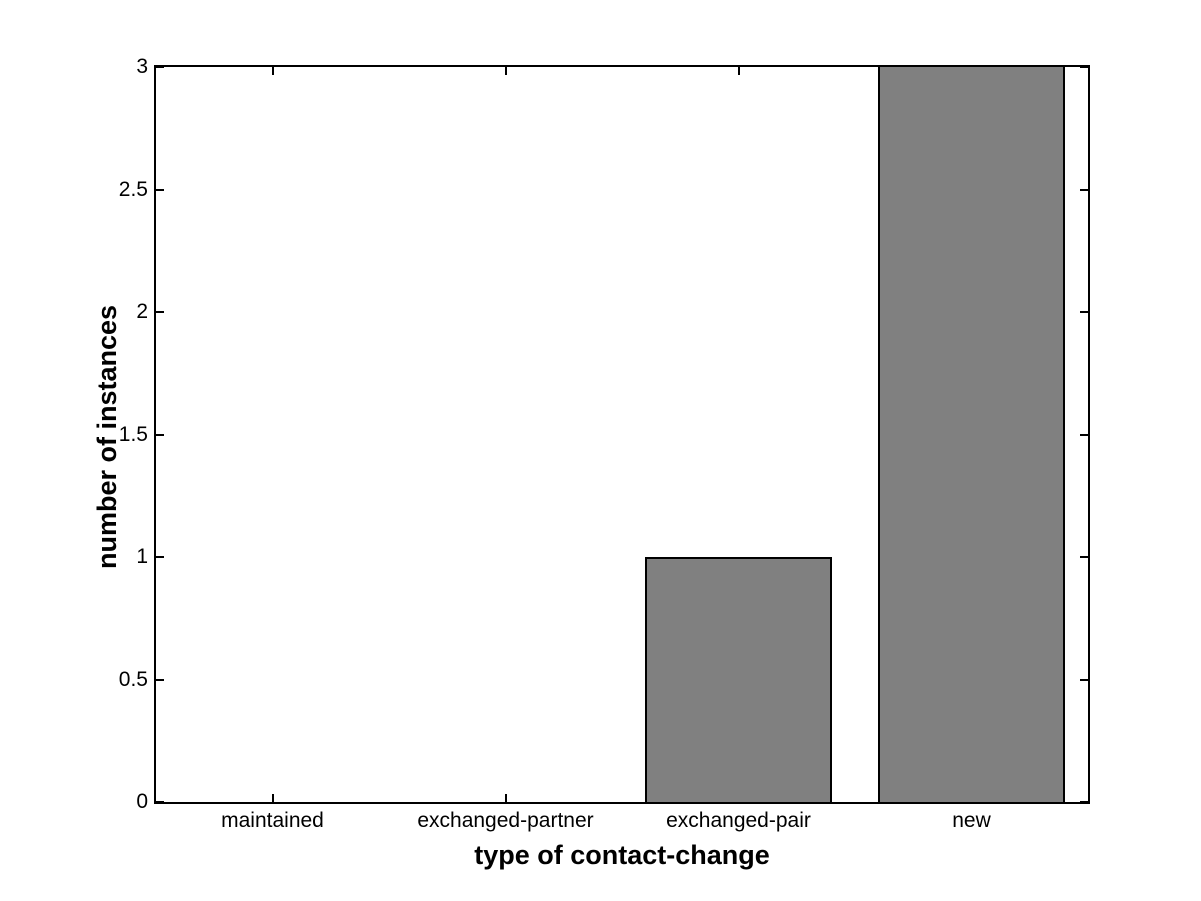  Describe the element at coordinates (133, 189) in the screenshot. I see `y-tick-label: 2.5` at that location.